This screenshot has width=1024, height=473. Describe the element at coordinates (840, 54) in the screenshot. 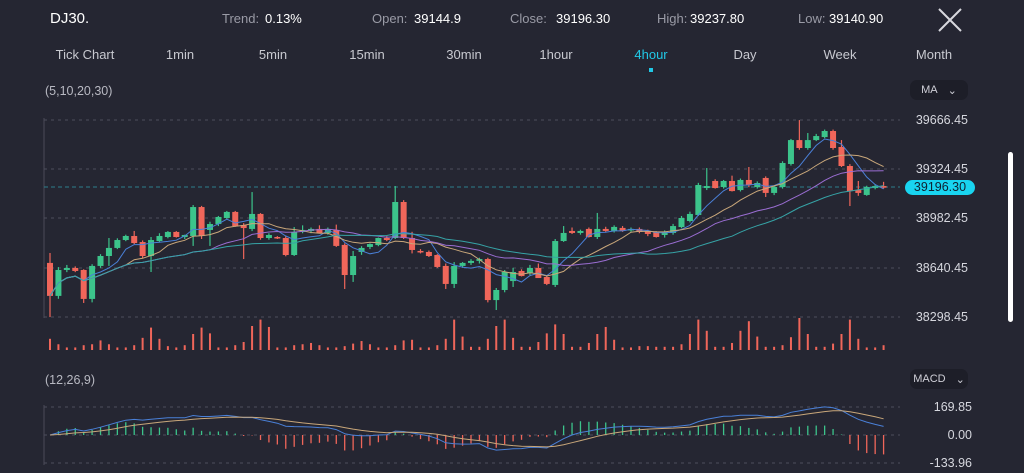

I see `tab-week: Week` at that location.